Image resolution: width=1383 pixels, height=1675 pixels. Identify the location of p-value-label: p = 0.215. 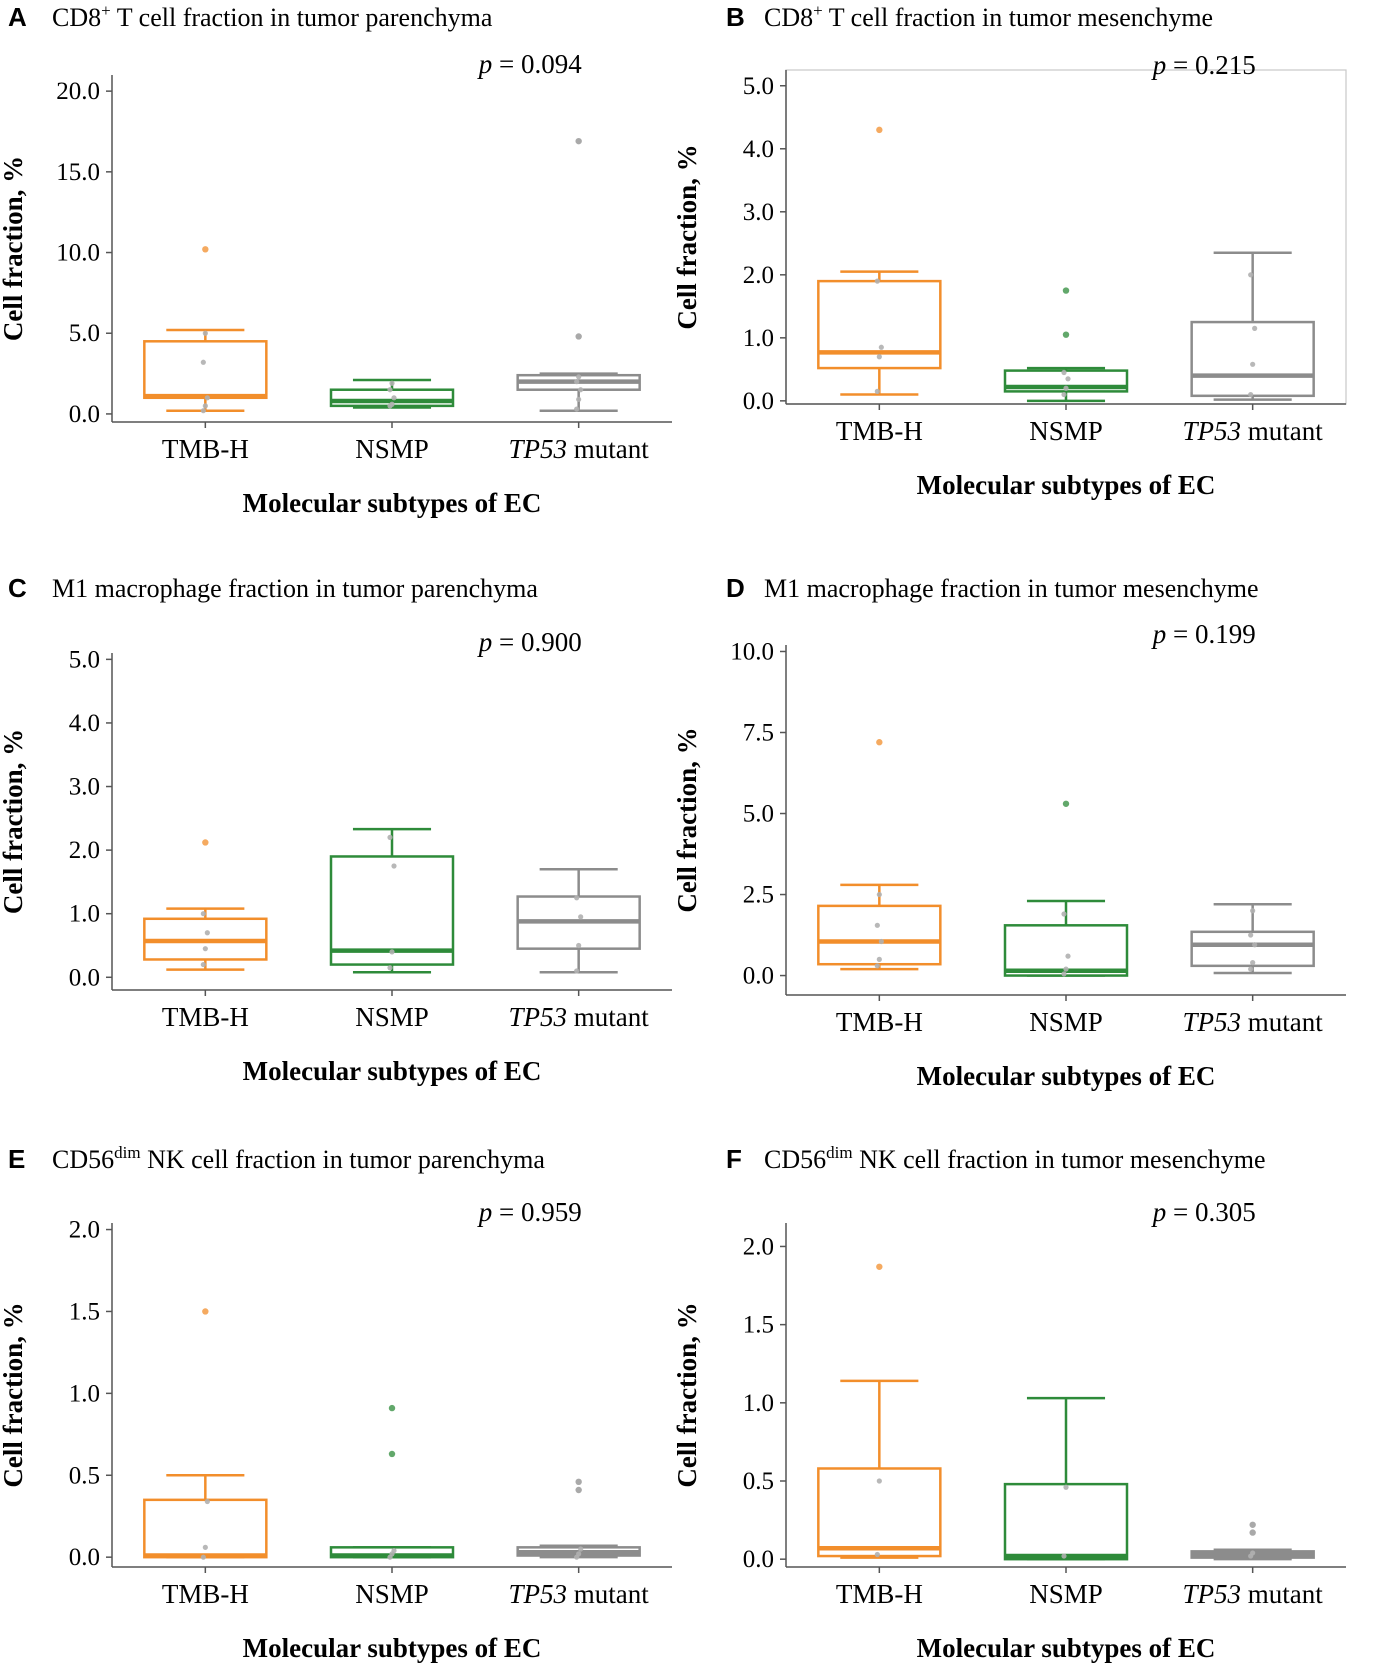
(1203, 65).